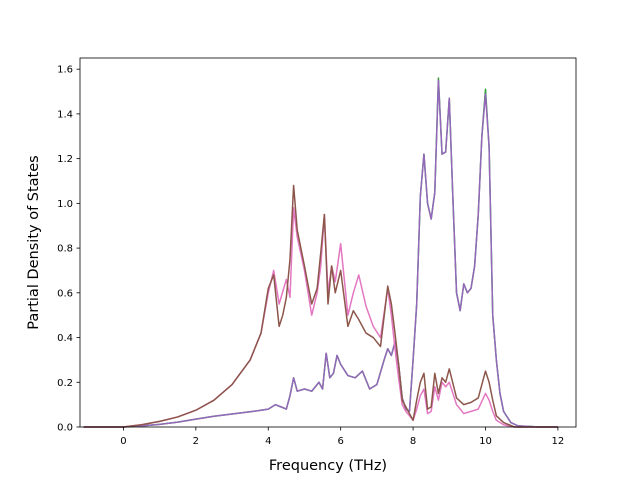 Image resolution: width=640 pixels, height=480 pixels. Describe the element at coordinates (485, 441) in the screenshot. I see `x-tick-label: 10` at that location.